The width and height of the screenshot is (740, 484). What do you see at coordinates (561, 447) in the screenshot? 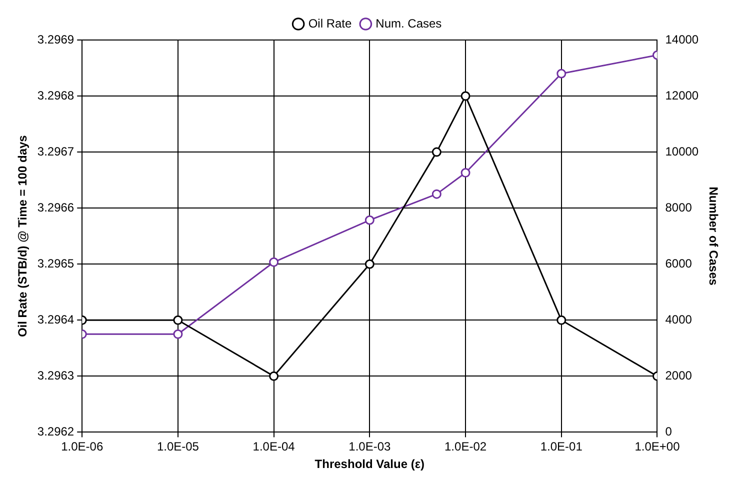
I see `x-tick-label: 1.0E-01` at bounding box center [561, 447].